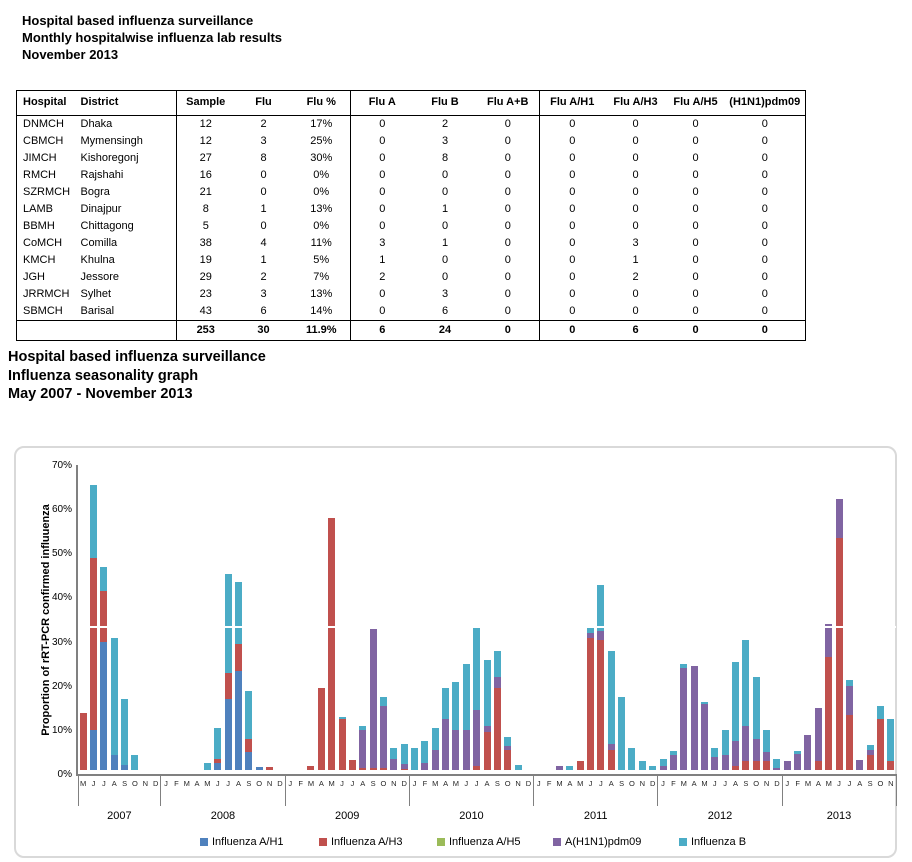  I want to click on cell-total-value: 30, so click(263, 330).